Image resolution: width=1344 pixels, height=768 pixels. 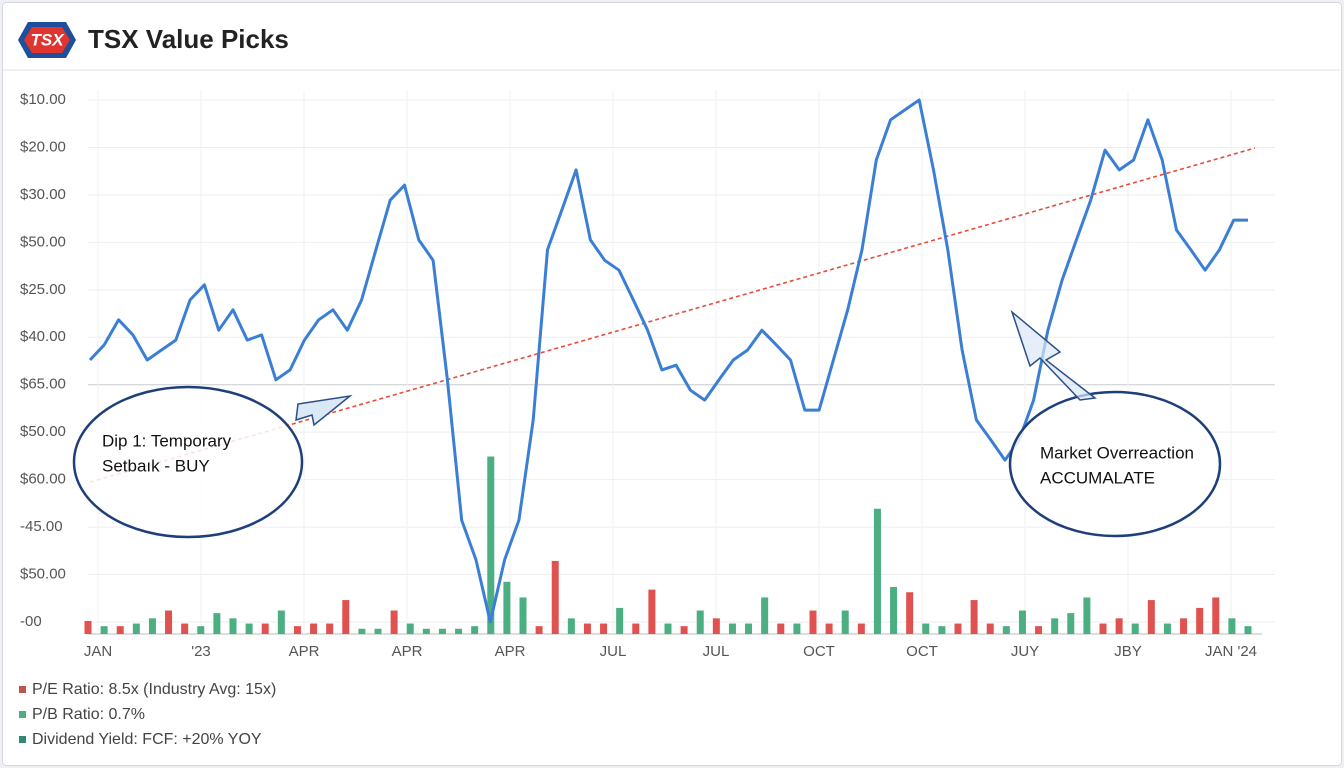 I want to click on y-tick-label: $50.00, so click(x=43, y=241).